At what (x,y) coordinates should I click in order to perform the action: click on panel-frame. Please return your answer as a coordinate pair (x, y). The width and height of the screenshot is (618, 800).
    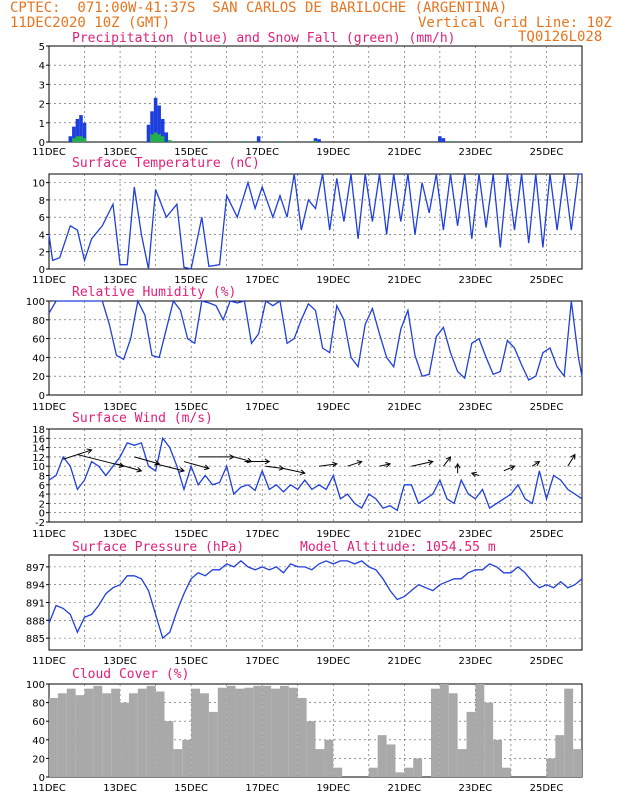
    Looking at the image, I should click on (315, 94).